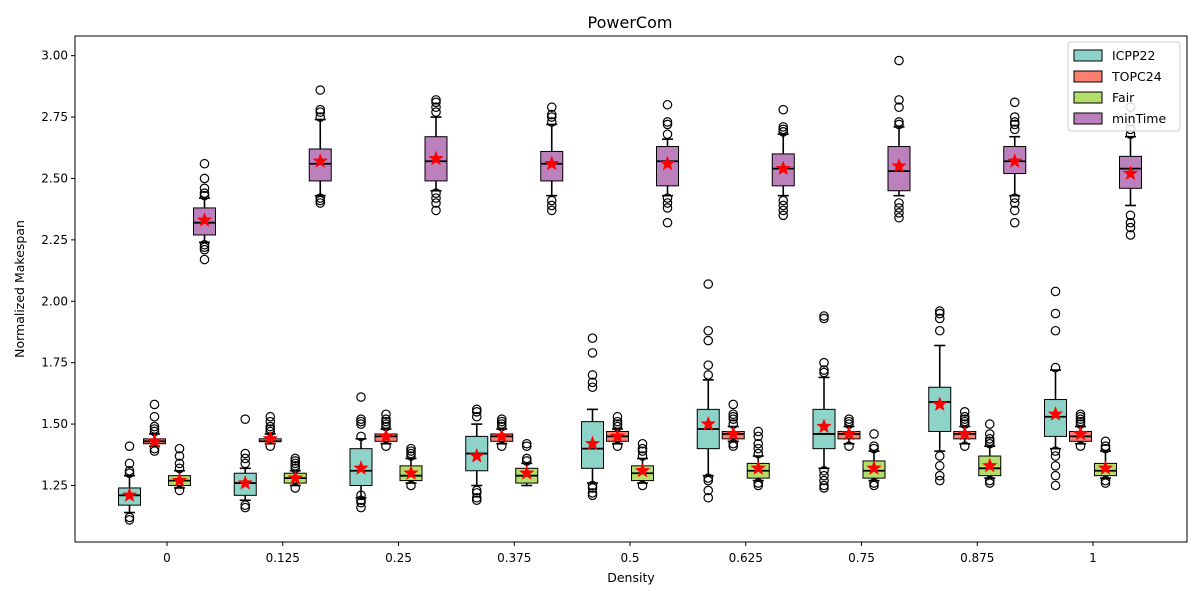  I want to click on y-tick-label: 2.50, so click(54, 178).